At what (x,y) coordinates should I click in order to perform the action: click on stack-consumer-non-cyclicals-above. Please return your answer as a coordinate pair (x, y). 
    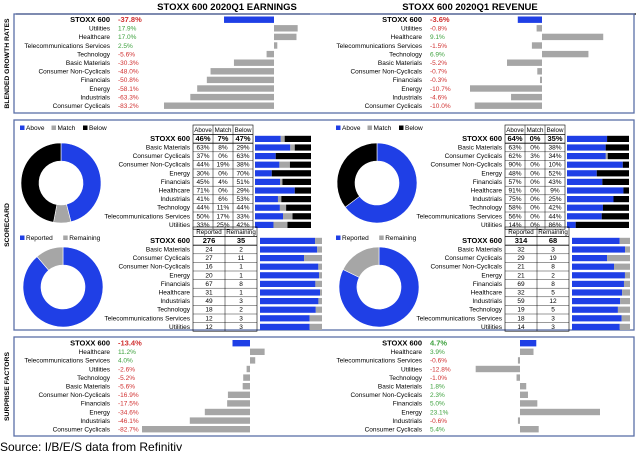
    Looking at the image, I should click on (267, 164).